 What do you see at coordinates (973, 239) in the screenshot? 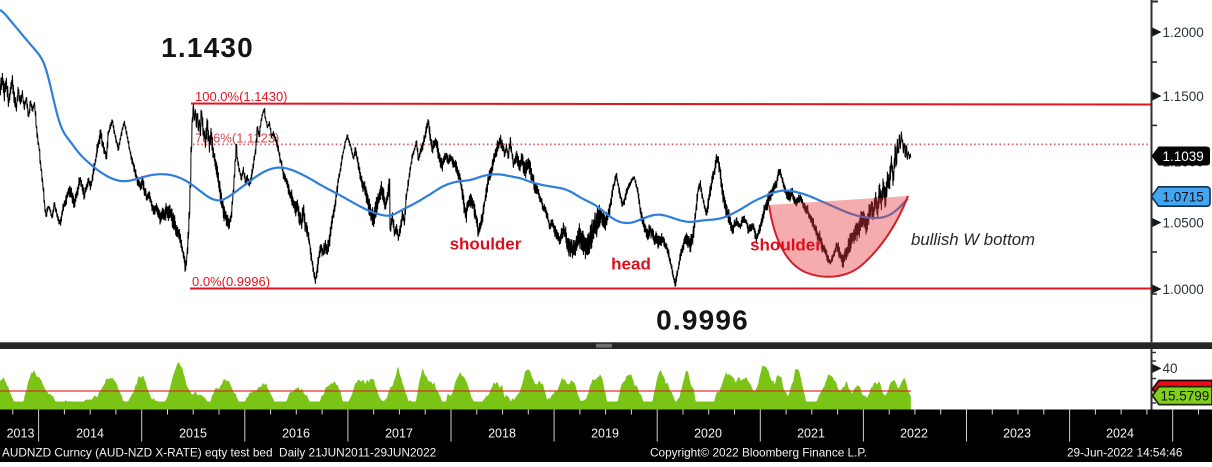
I see `svg-text: bullish W bottom` at bounding box center [973, 239].